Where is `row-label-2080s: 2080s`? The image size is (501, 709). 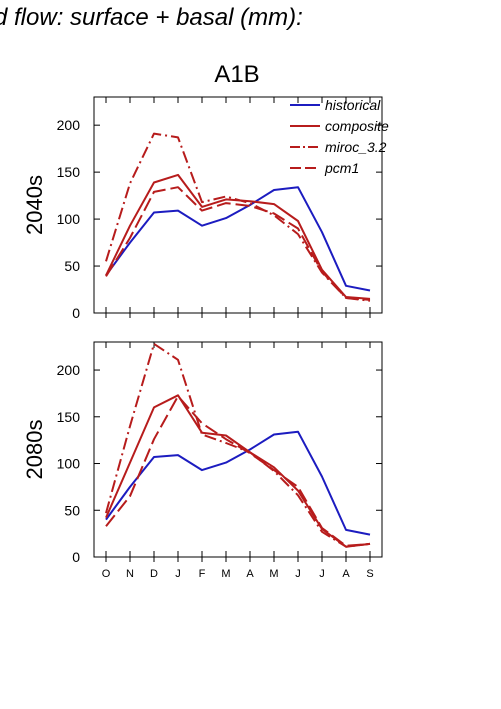
row-label-2080s: 2080s is located at coordinates (34, 450).